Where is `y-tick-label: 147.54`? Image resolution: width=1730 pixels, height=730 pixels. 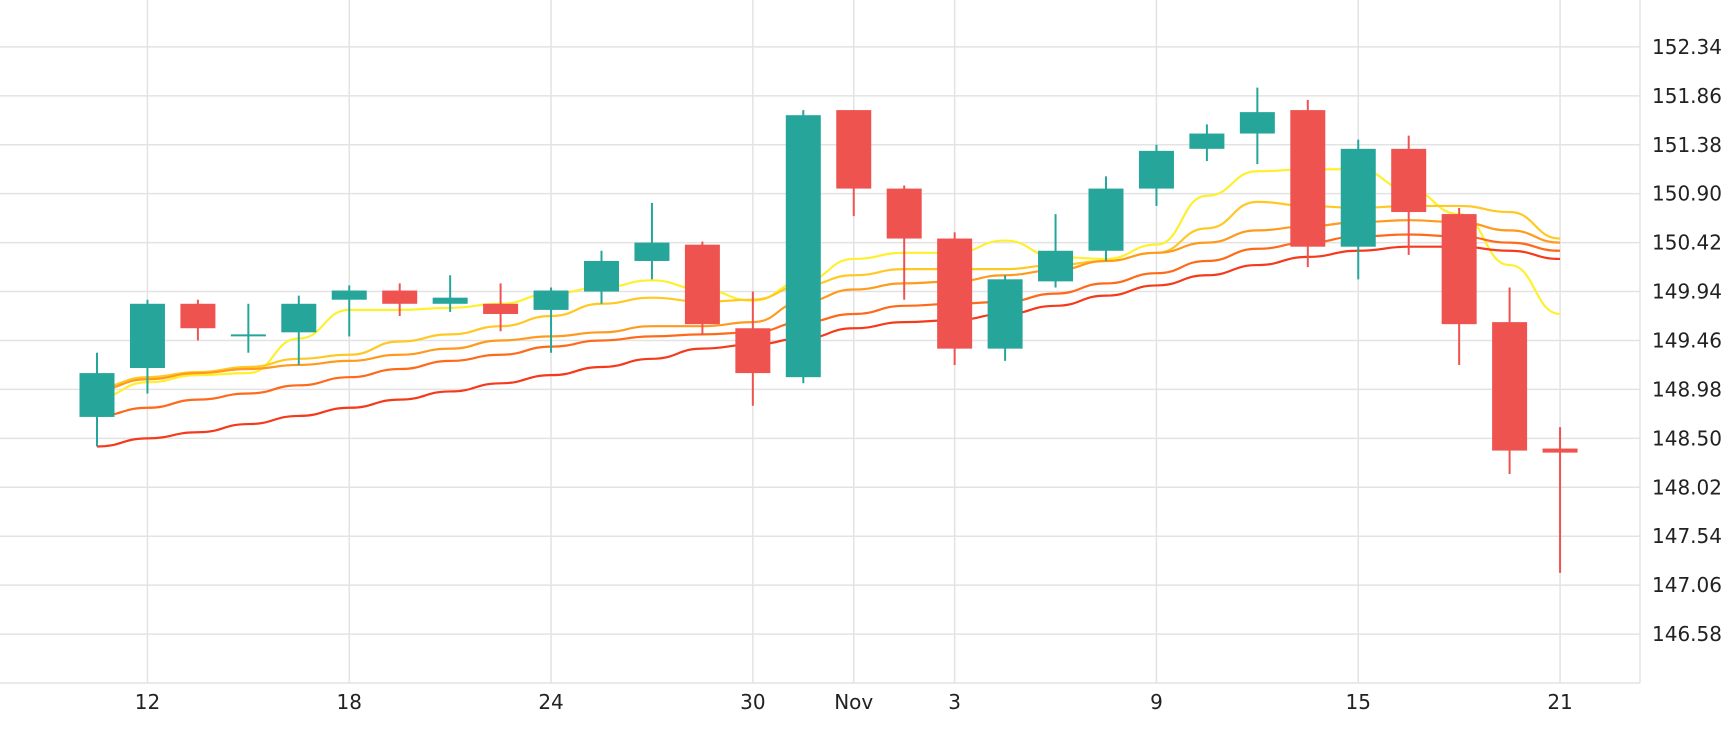 y-tick-label: 147.54 is located at coordinates (1687, 536).